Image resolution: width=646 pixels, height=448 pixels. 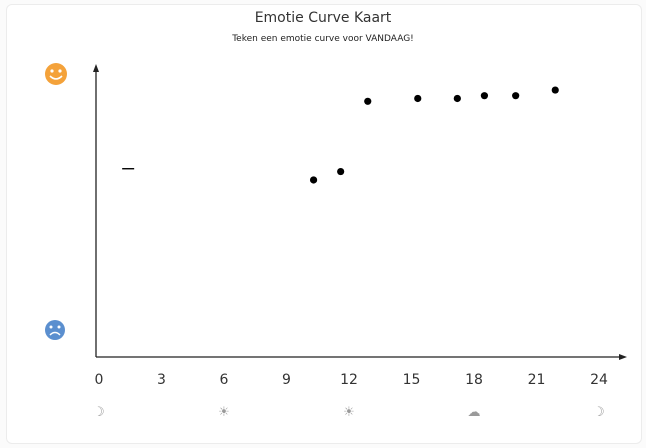 I want to click on x-tick-label: 21, so click(x=536, y=380).